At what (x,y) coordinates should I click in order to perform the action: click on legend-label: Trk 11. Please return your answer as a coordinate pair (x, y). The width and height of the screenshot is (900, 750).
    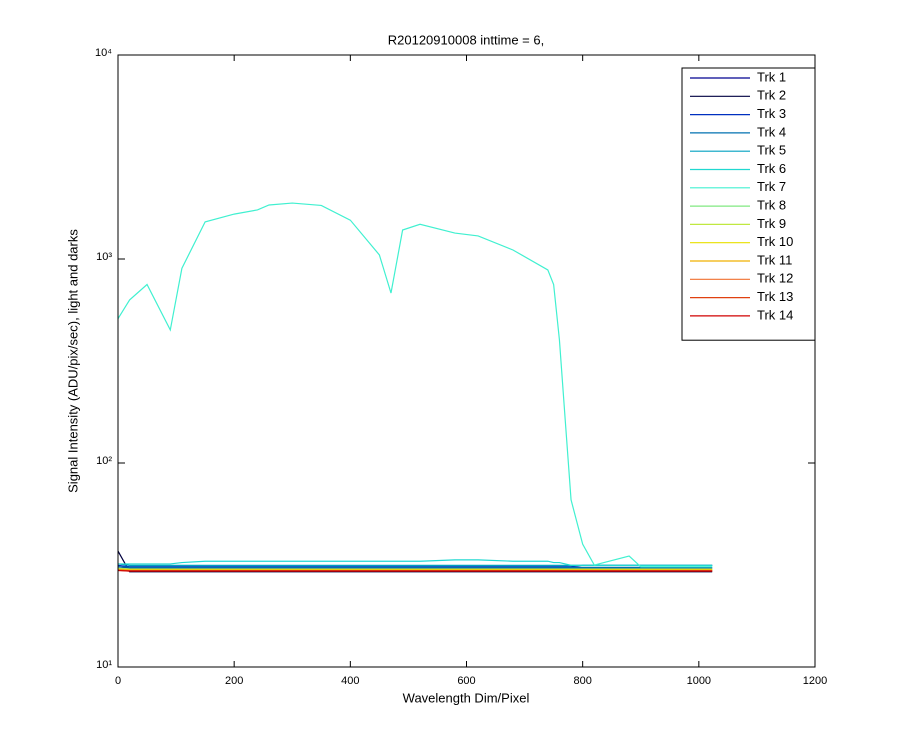
    Looking at the image, I should click on (774, 259).